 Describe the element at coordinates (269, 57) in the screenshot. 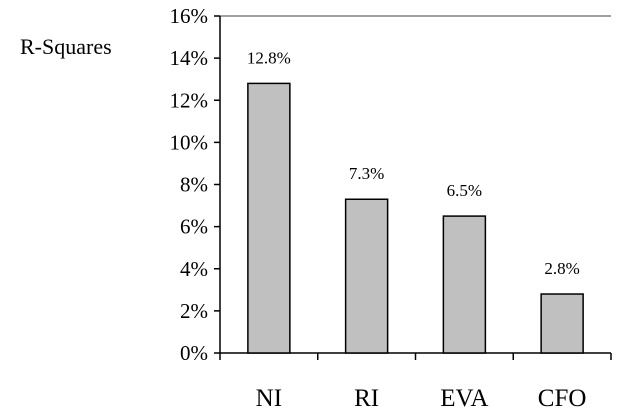

I see `data-label-ni: 12.8%` at that location.